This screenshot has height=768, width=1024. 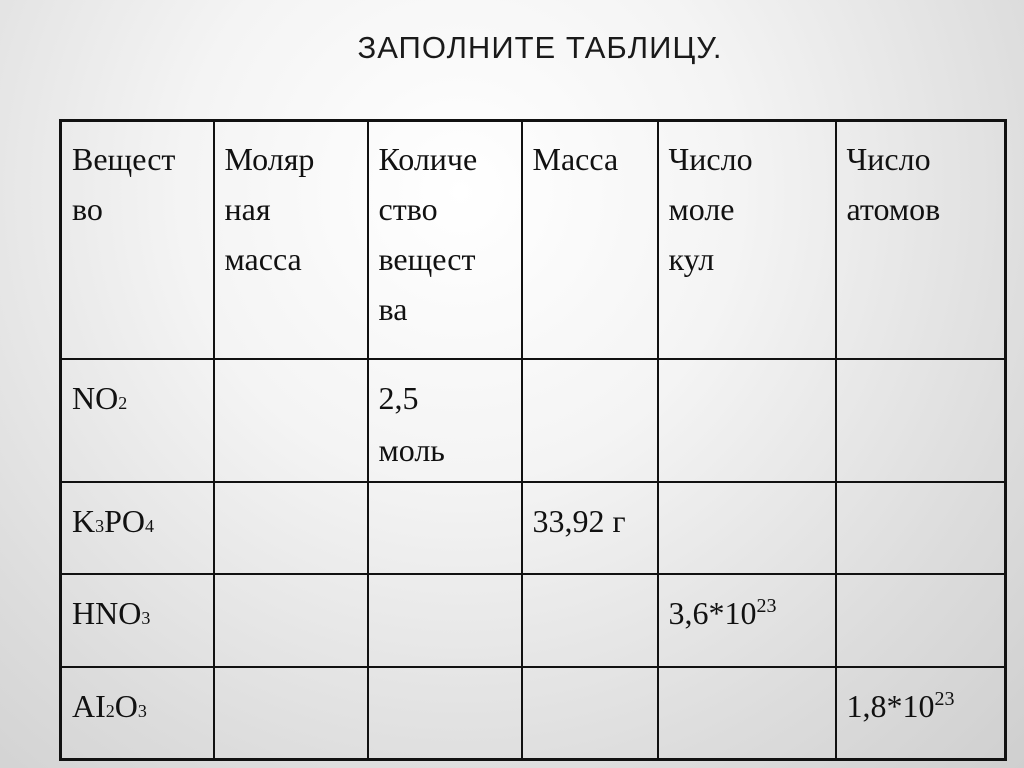 What do you see at coordinates (427, 259) in the screenshot?
I see `header-line: вещест` at bounding box center [427, 259].